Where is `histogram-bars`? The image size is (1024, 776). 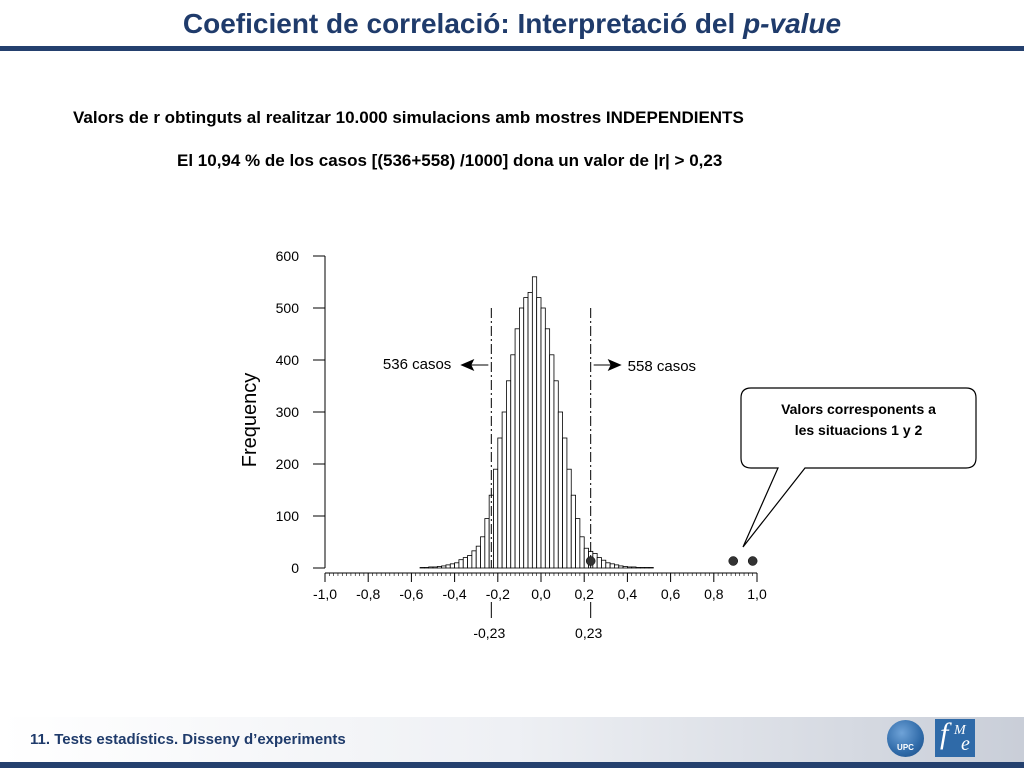 histogram-bars is located at coordinates (536, 422).